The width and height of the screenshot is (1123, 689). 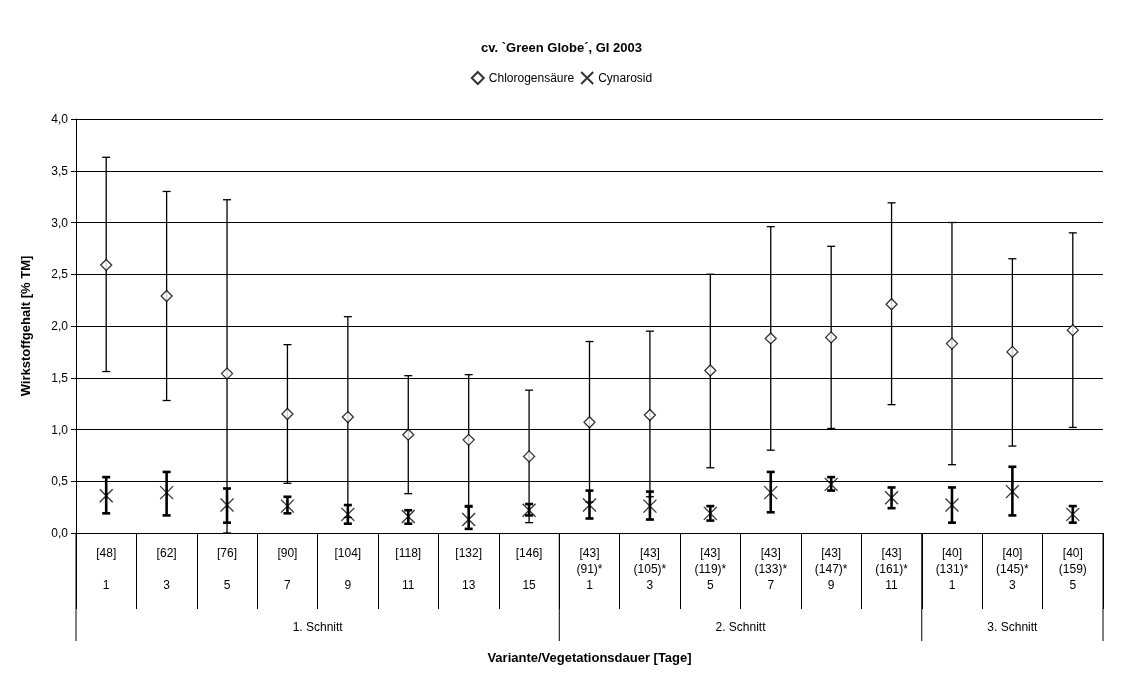 I want to click on x-tick-label: [43] (161)* 11, so click(x=892, y=569).